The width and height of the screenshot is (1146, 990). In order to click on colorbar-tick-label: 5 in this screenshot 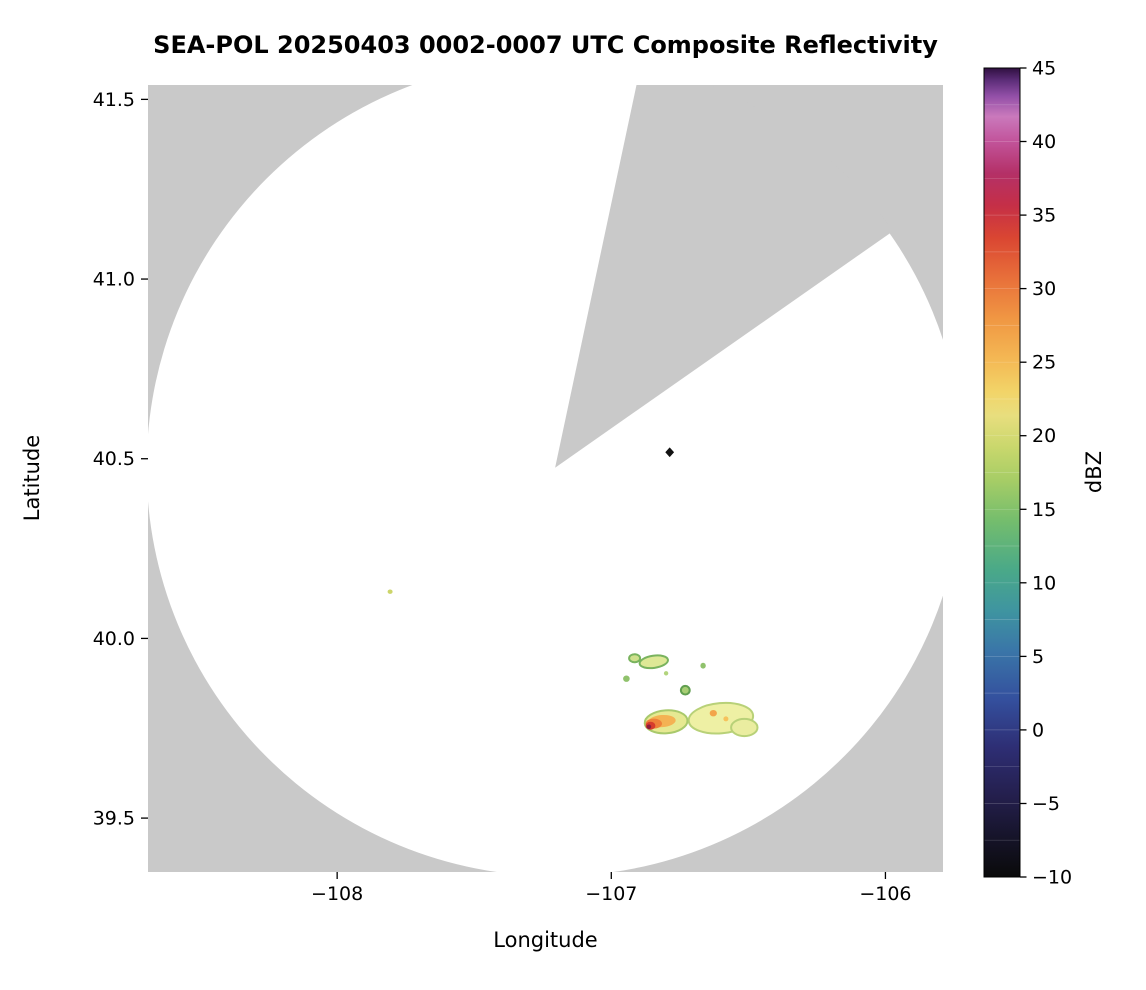, I will do `click(1038, 657)`.